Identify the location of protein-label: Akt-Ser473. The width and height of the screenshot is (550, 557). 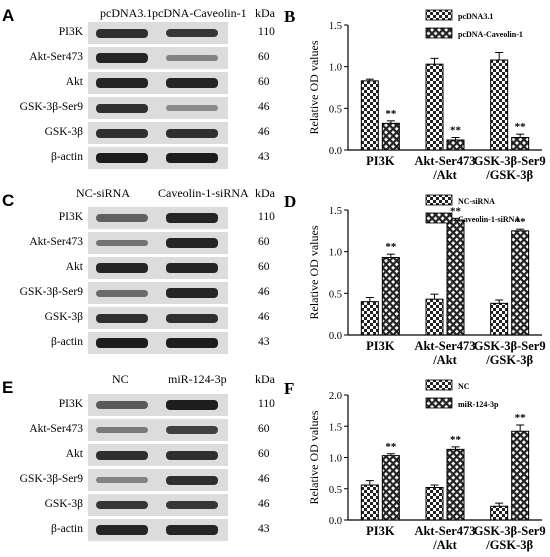
(56, 429).